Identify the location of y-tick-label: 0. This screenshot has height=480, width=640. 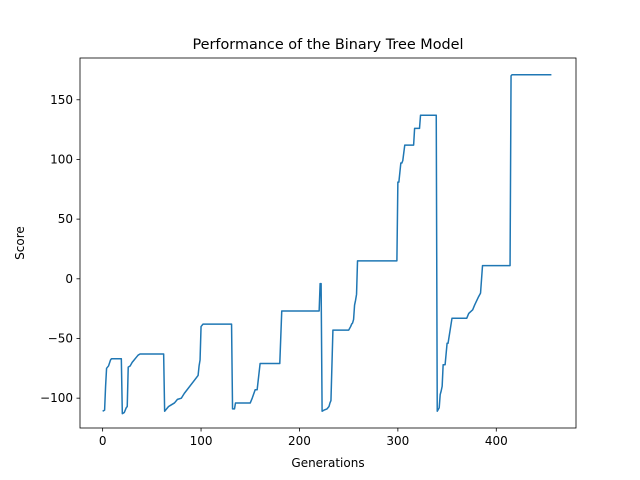
(69, 279).